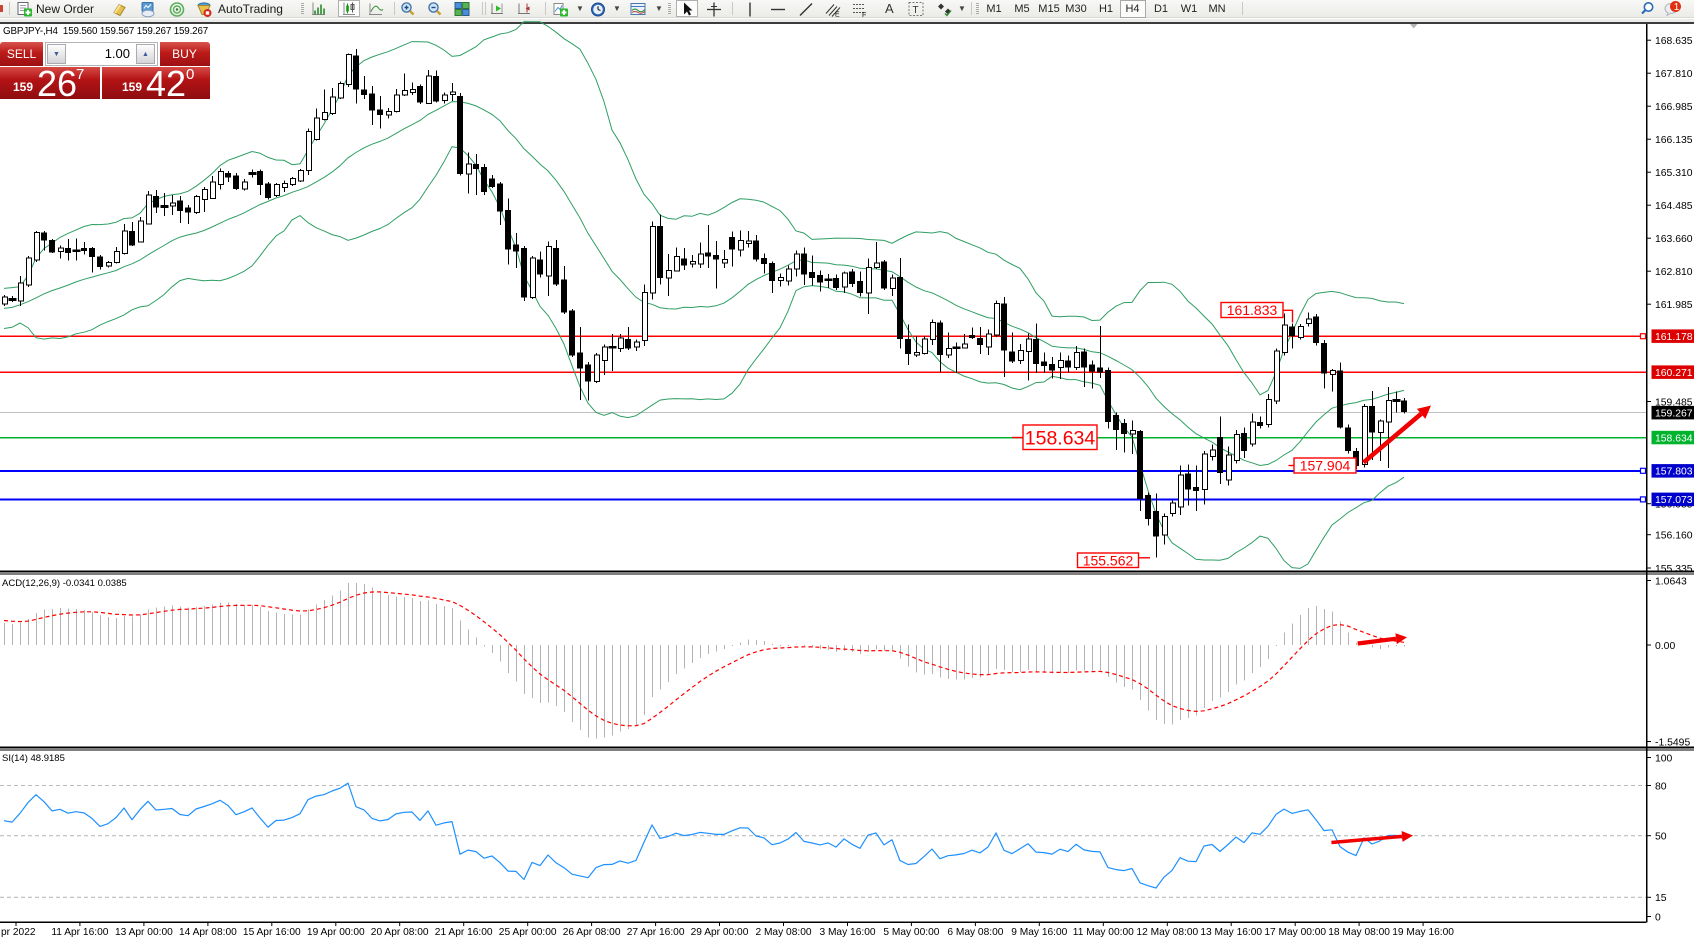  Describe the element at coordinates (1325, 466) in the screenshot. I see `svg-text: 157.904` at that location.